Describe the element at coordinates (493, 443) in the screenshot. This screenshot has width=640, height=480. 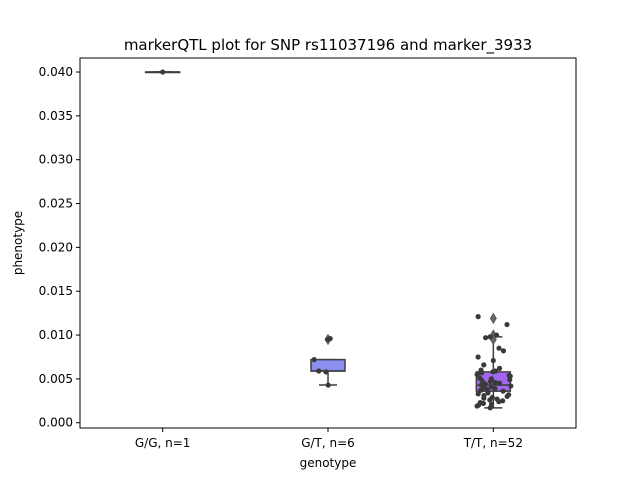
I see `x-tick-label: T/T, n=52` at that location.